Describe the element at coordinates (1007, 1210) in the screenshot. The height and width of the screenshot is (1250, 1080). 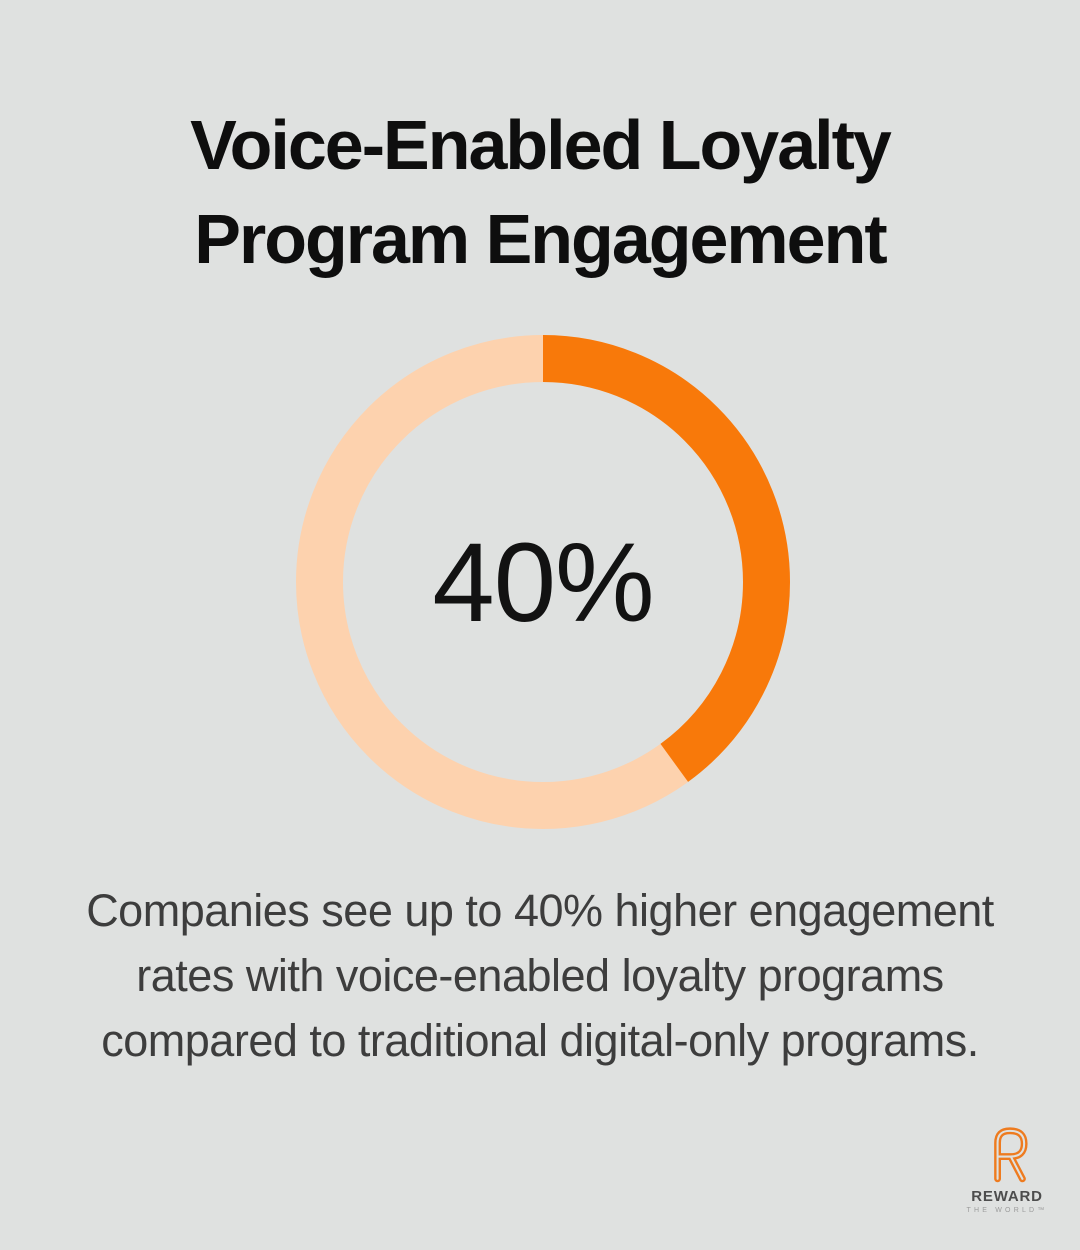
I see `brand-tagline: THE WORLD™` at that location.